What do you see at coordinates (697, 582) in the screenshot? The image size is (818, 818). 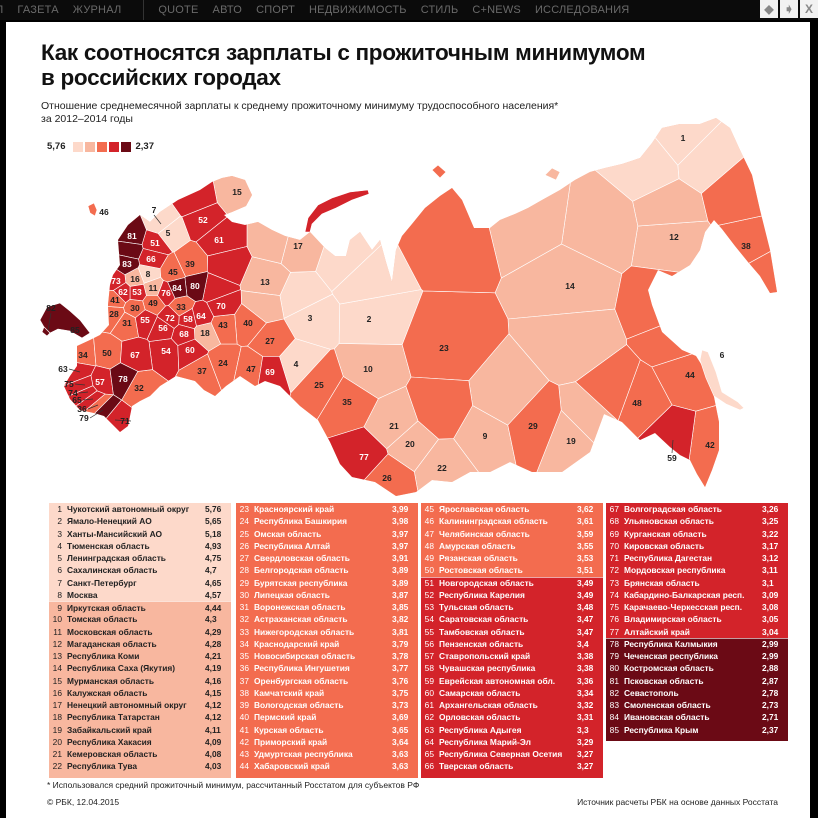 I see `table-row: 73 Брянская область 3,1` at bounding box center [697, 582].